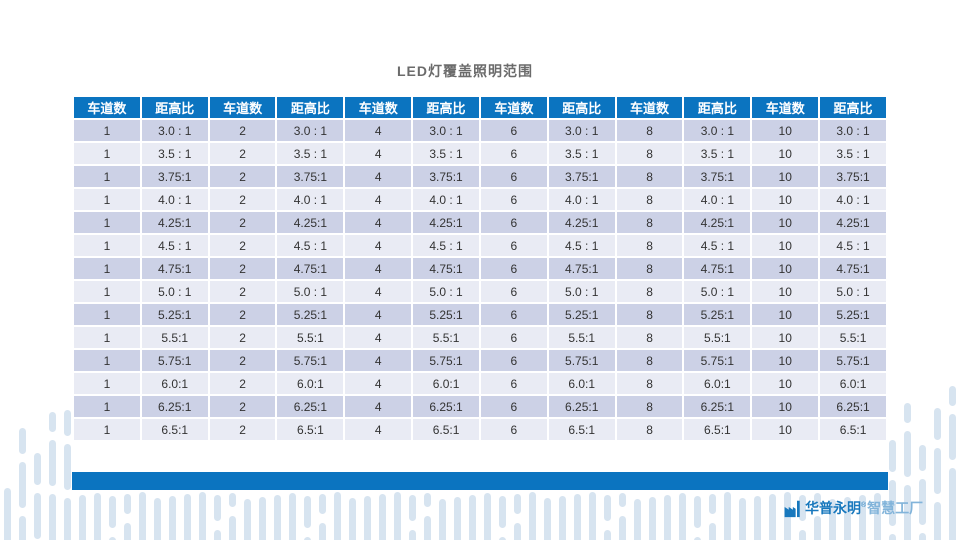 The image size is (960, 540). Describe the element at coordinates (465, 71) in the screenshot. I see `page-title: LED灯覆盖照明范围` at that location.